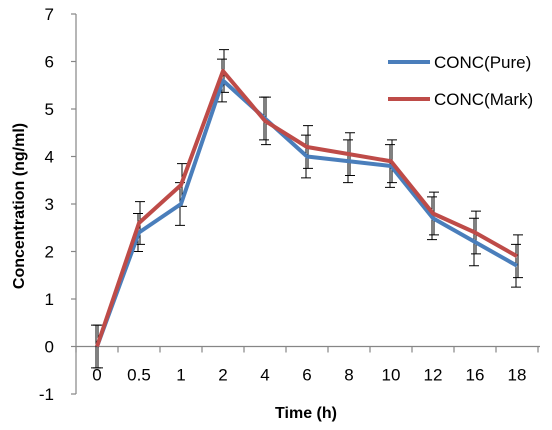 This screenshot has width=552, height=430. I want to click on x-axis-title: Time (h), so click(306, 413).